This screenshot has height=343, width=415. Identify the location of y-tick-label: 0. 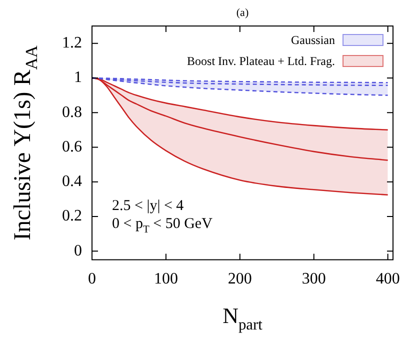
(78, 251).